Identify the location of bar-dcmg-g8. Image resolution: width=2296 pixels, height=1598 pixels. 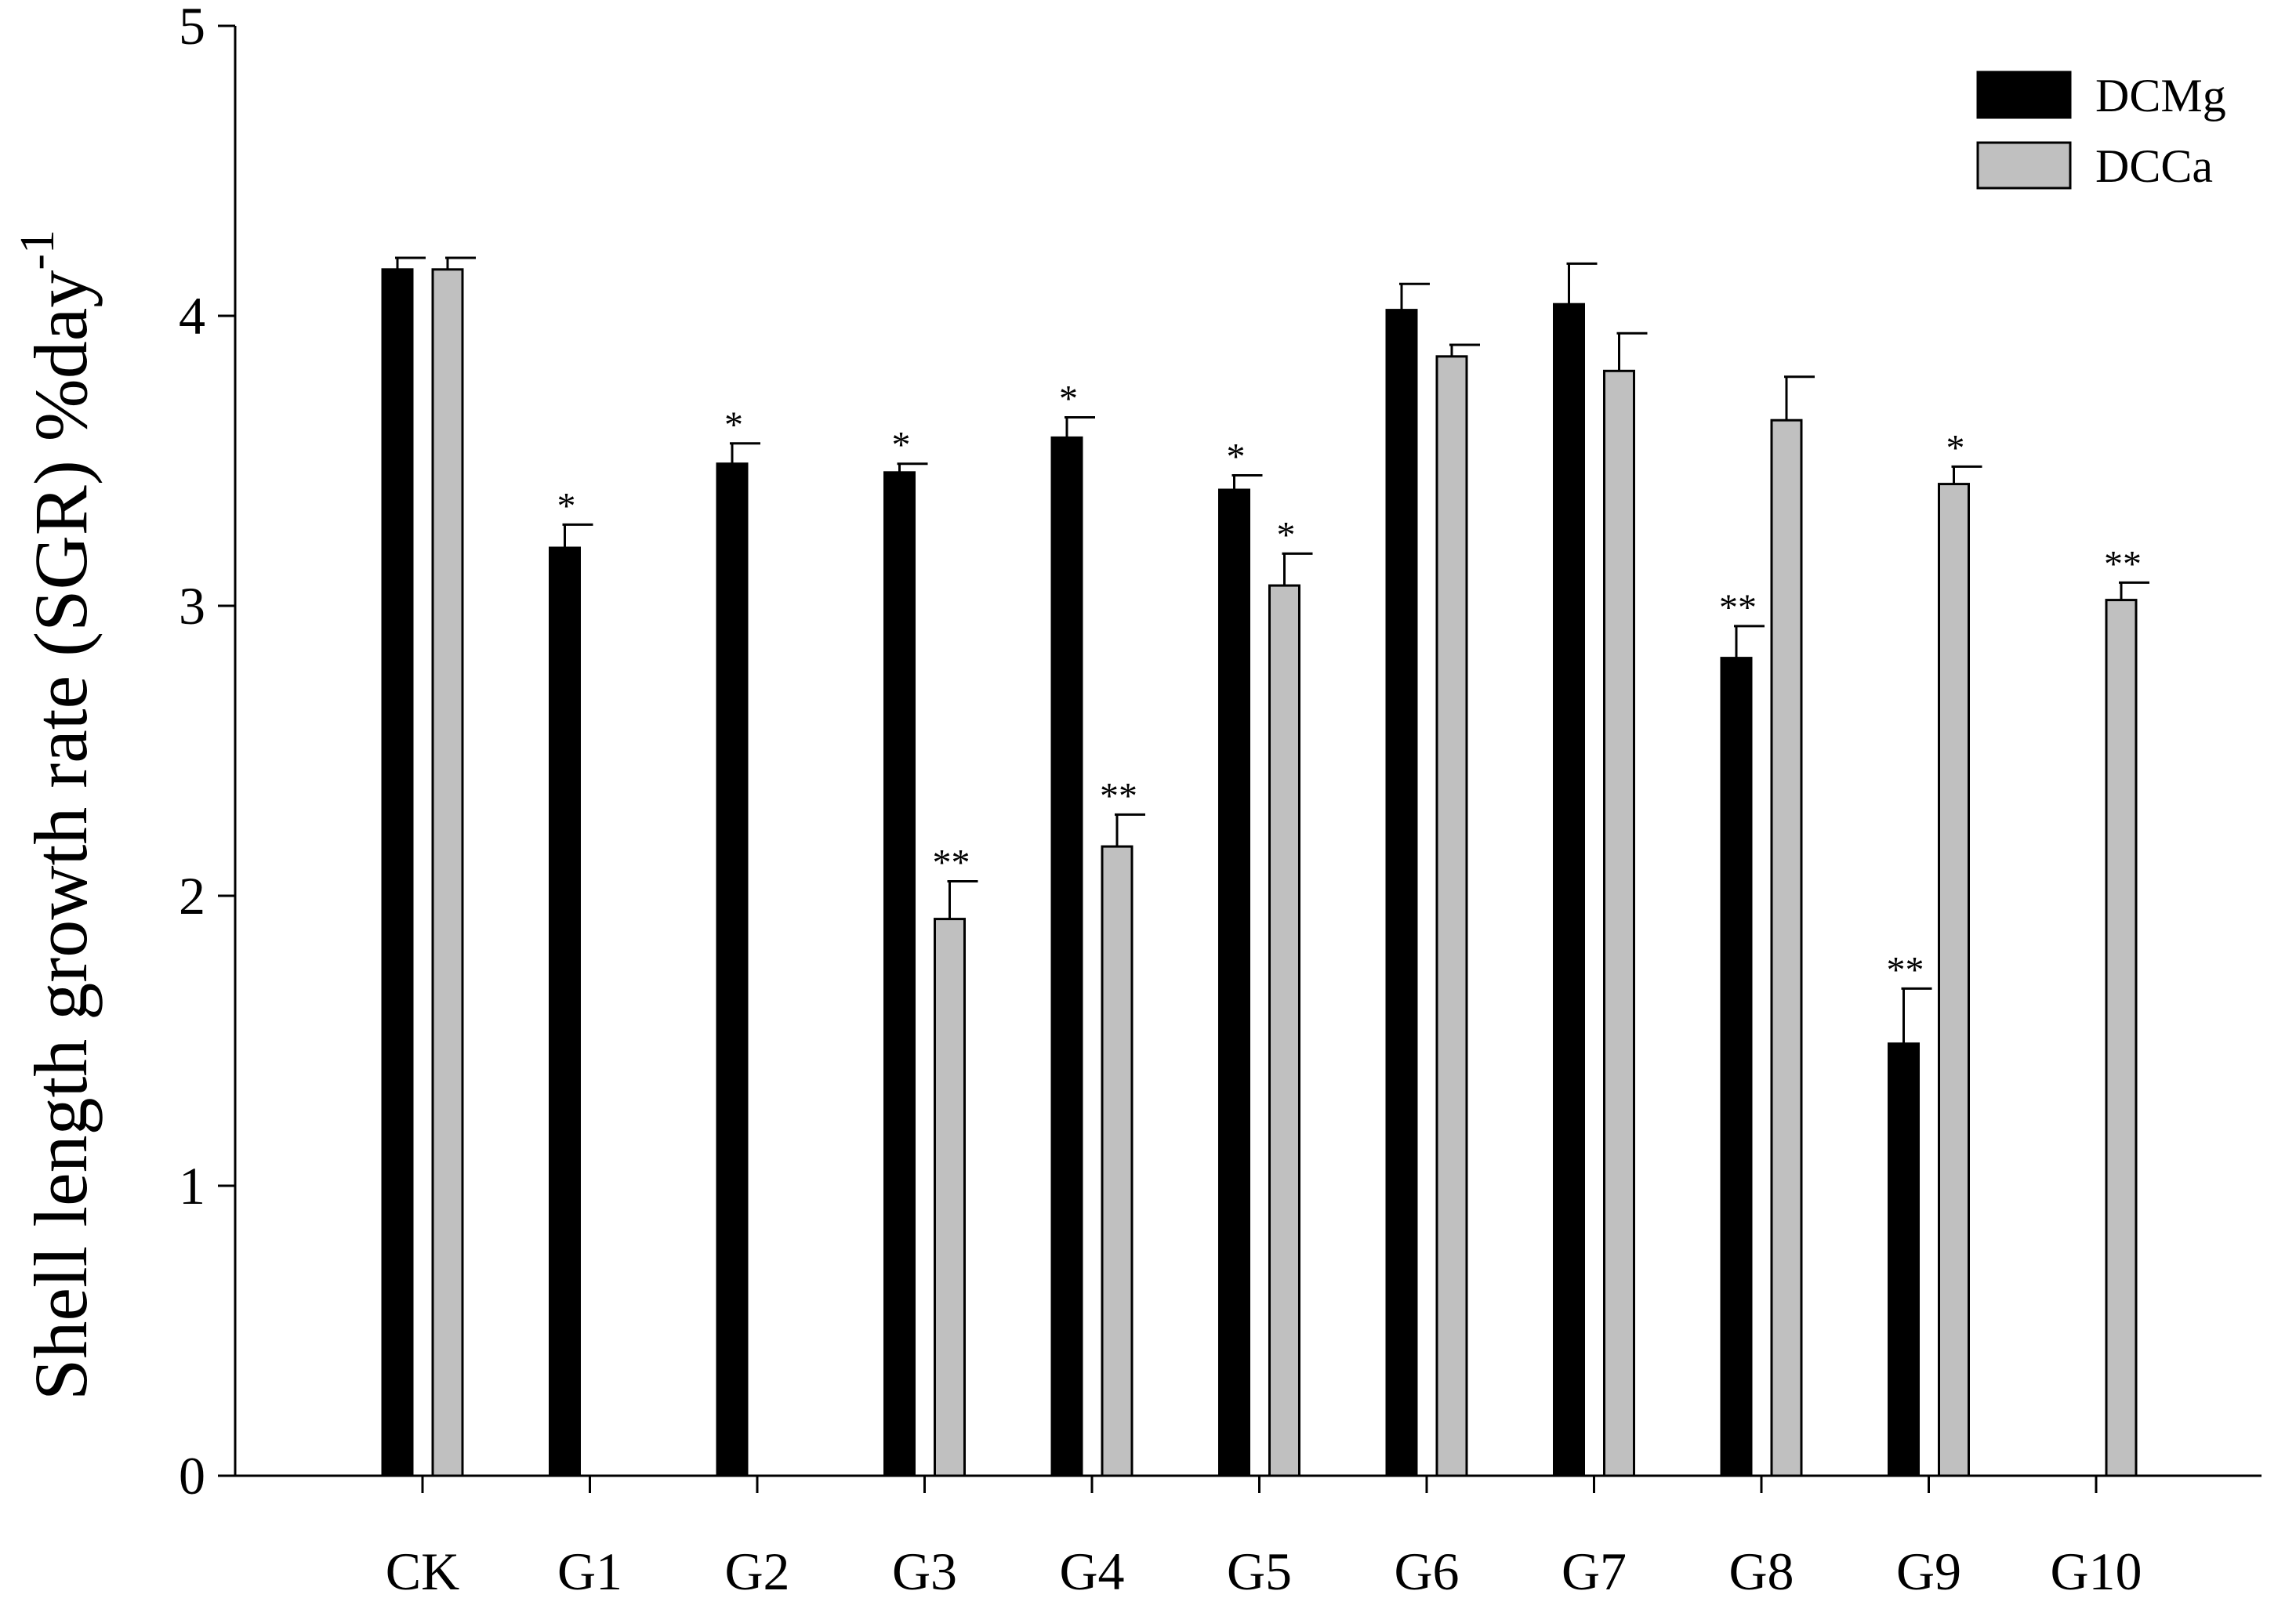
(1736, 1067).